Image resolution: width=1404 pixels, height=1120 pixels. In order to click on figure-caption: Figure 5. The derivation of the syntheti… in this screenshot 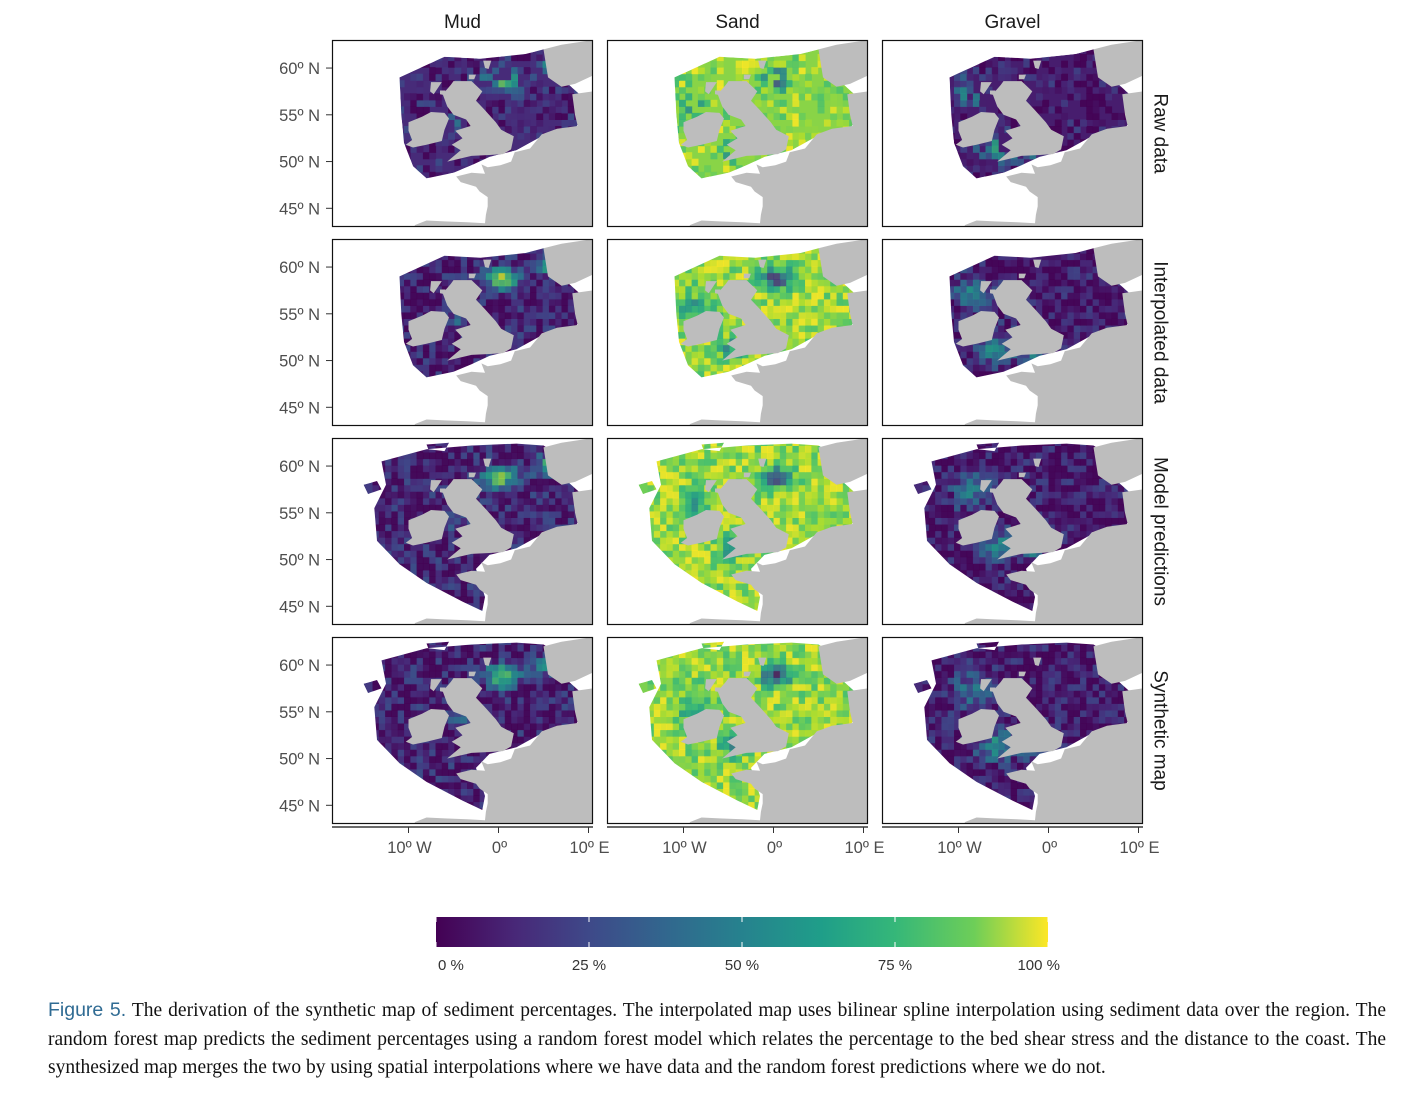, I will do `click(717, 1039)`.